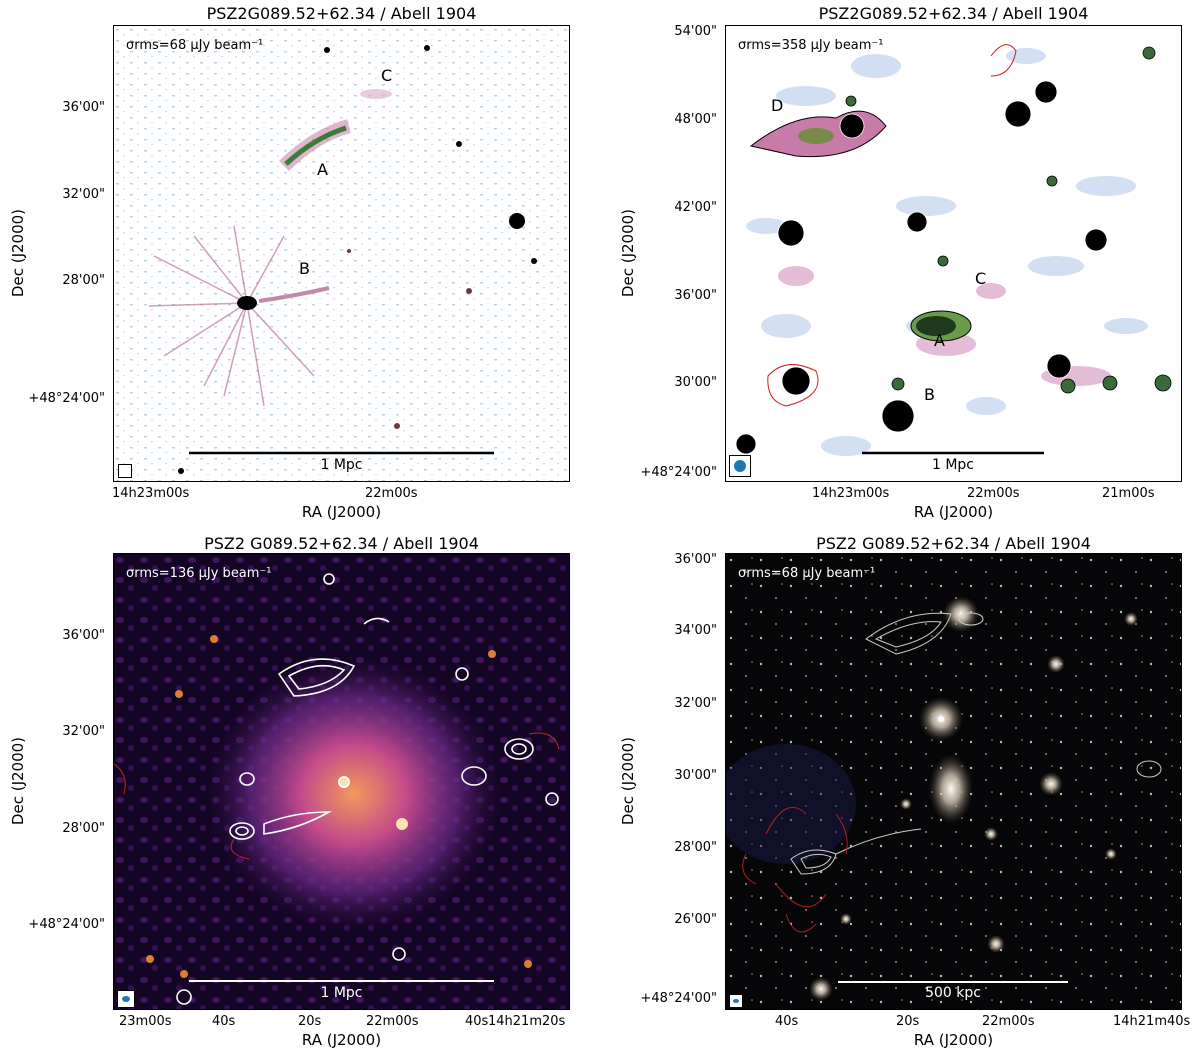 This screenshot has height=1055, width=1200. I want to click on panel2-label-c: C, so click(981, 278).